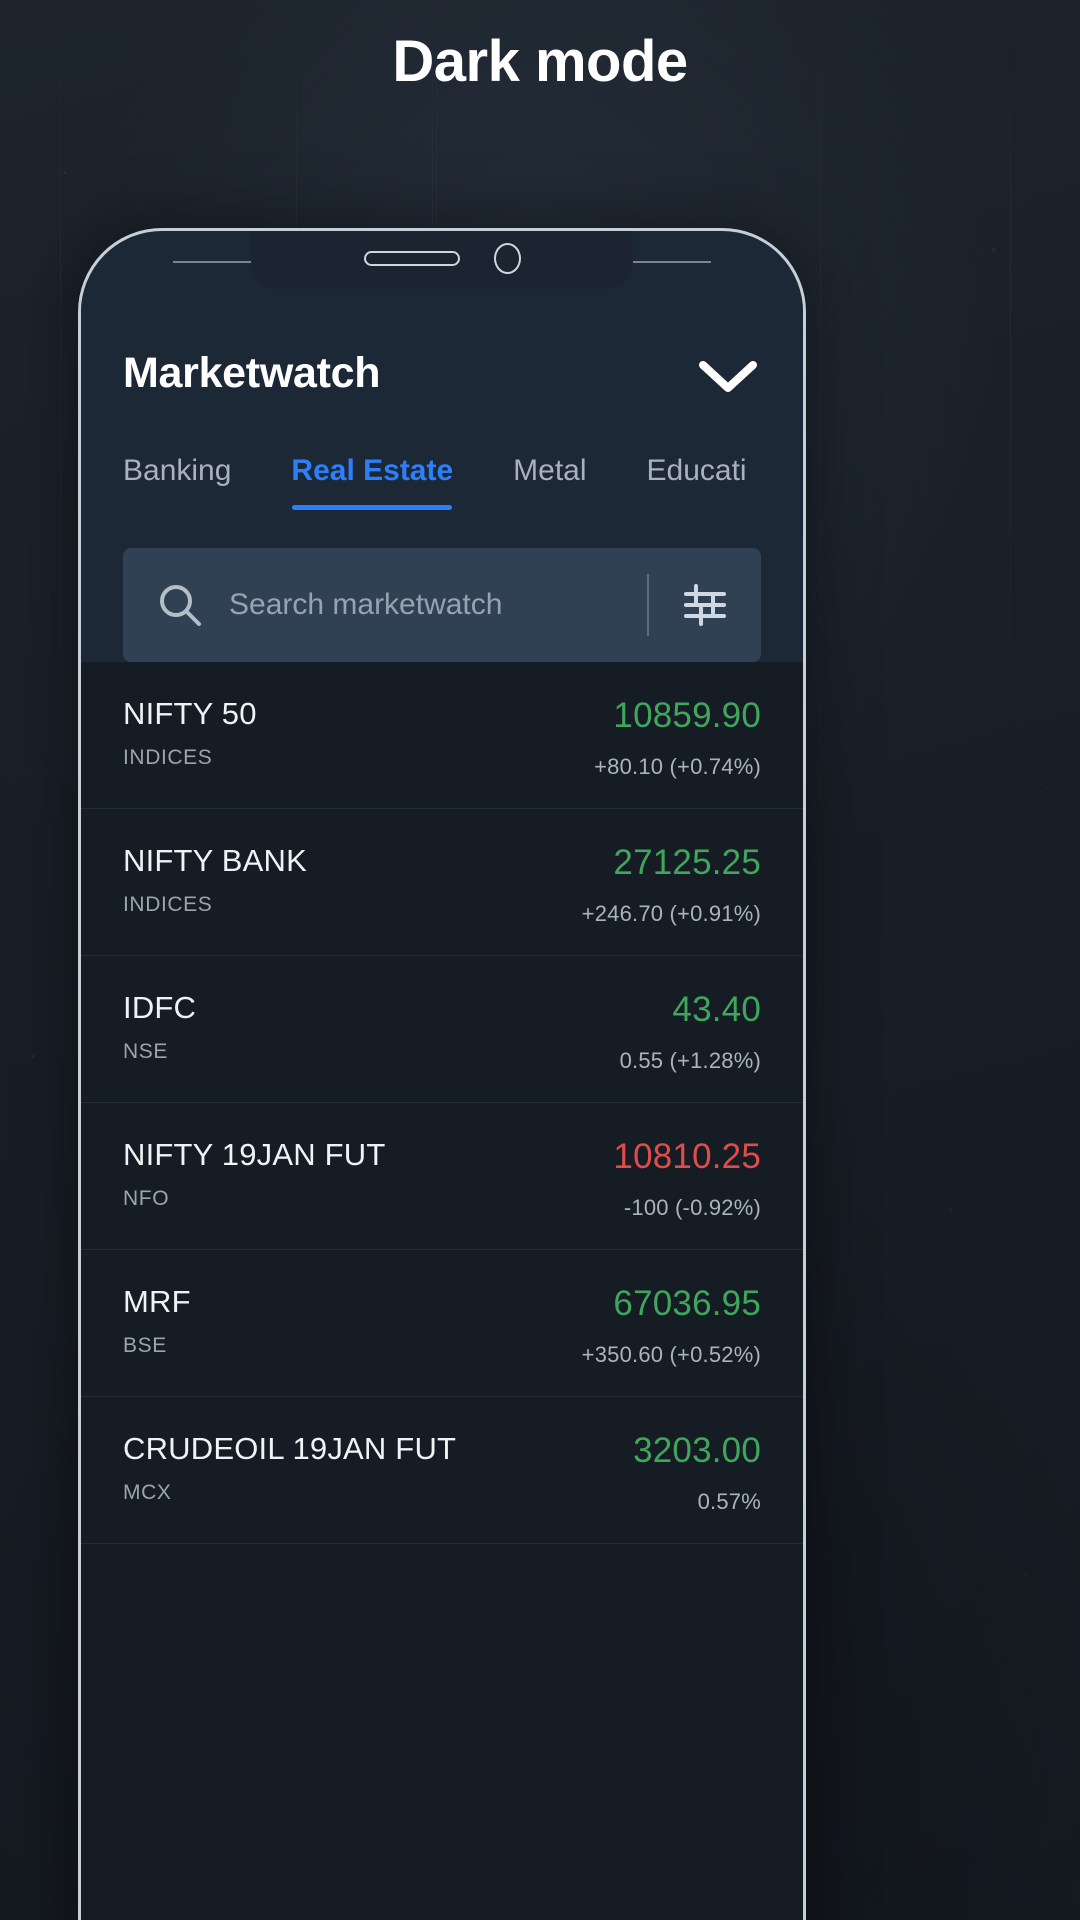 The width and height of the screenshot is (1080, 1920). I want to click on front-camera-icon, so click(507, 258).